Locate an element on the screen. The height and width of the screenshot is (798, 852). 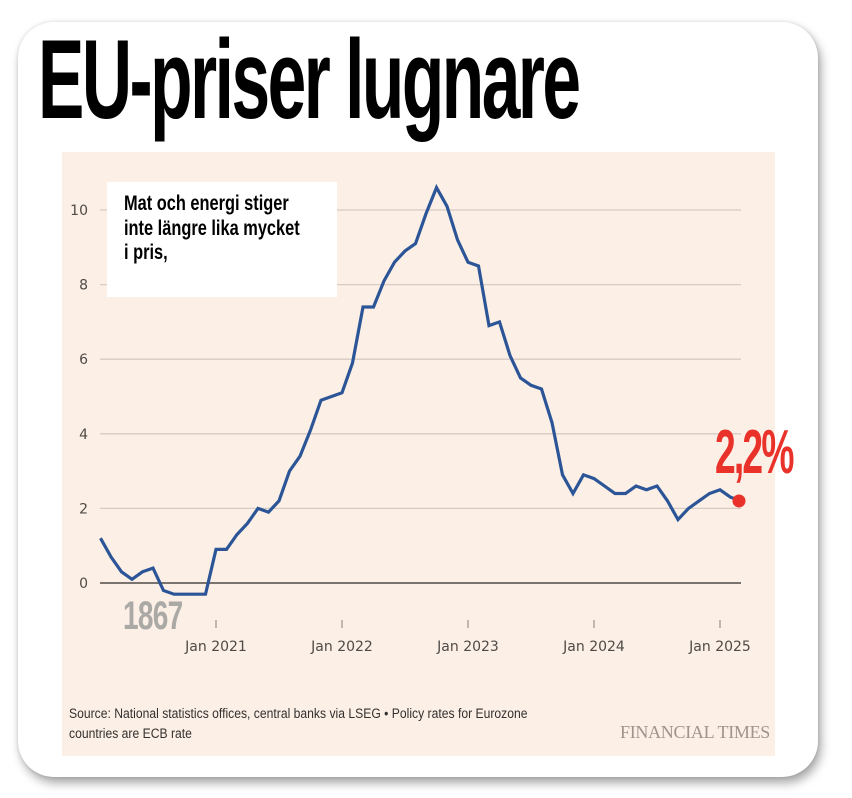
x-tick-label: Jan 2024 is located at coordinates (593, 647).